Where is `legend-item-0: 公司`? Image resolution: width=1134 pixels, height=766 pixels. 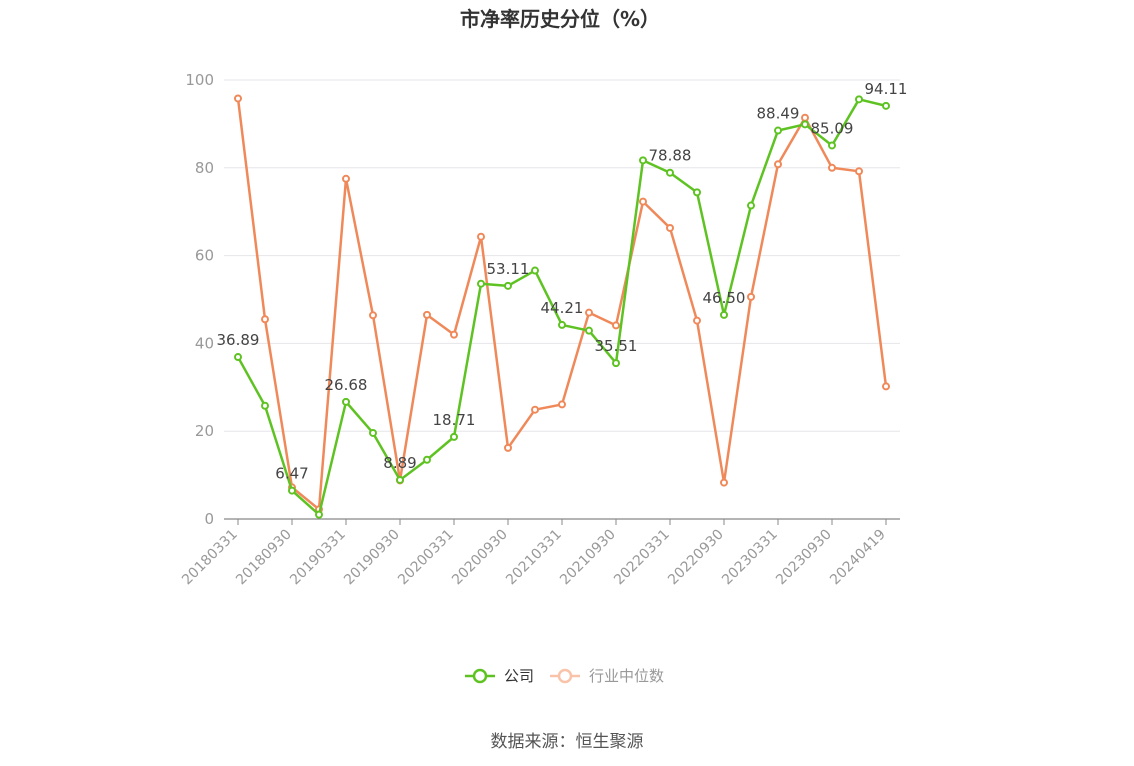 legend-item-0: 公司 is located at coordinates (499, 676).